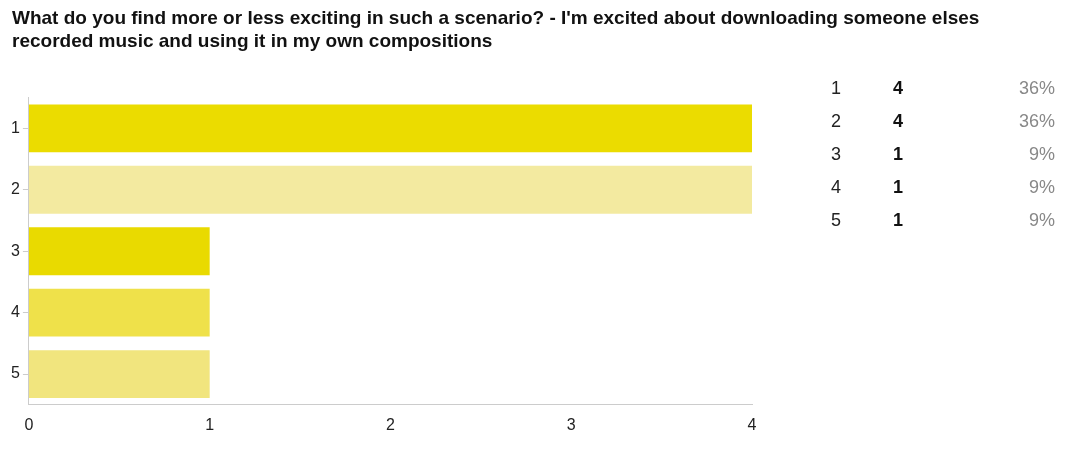  Describe the element at coordinates (390, 424) in the screenshot. I see `x-tick-label: 2` at that location.